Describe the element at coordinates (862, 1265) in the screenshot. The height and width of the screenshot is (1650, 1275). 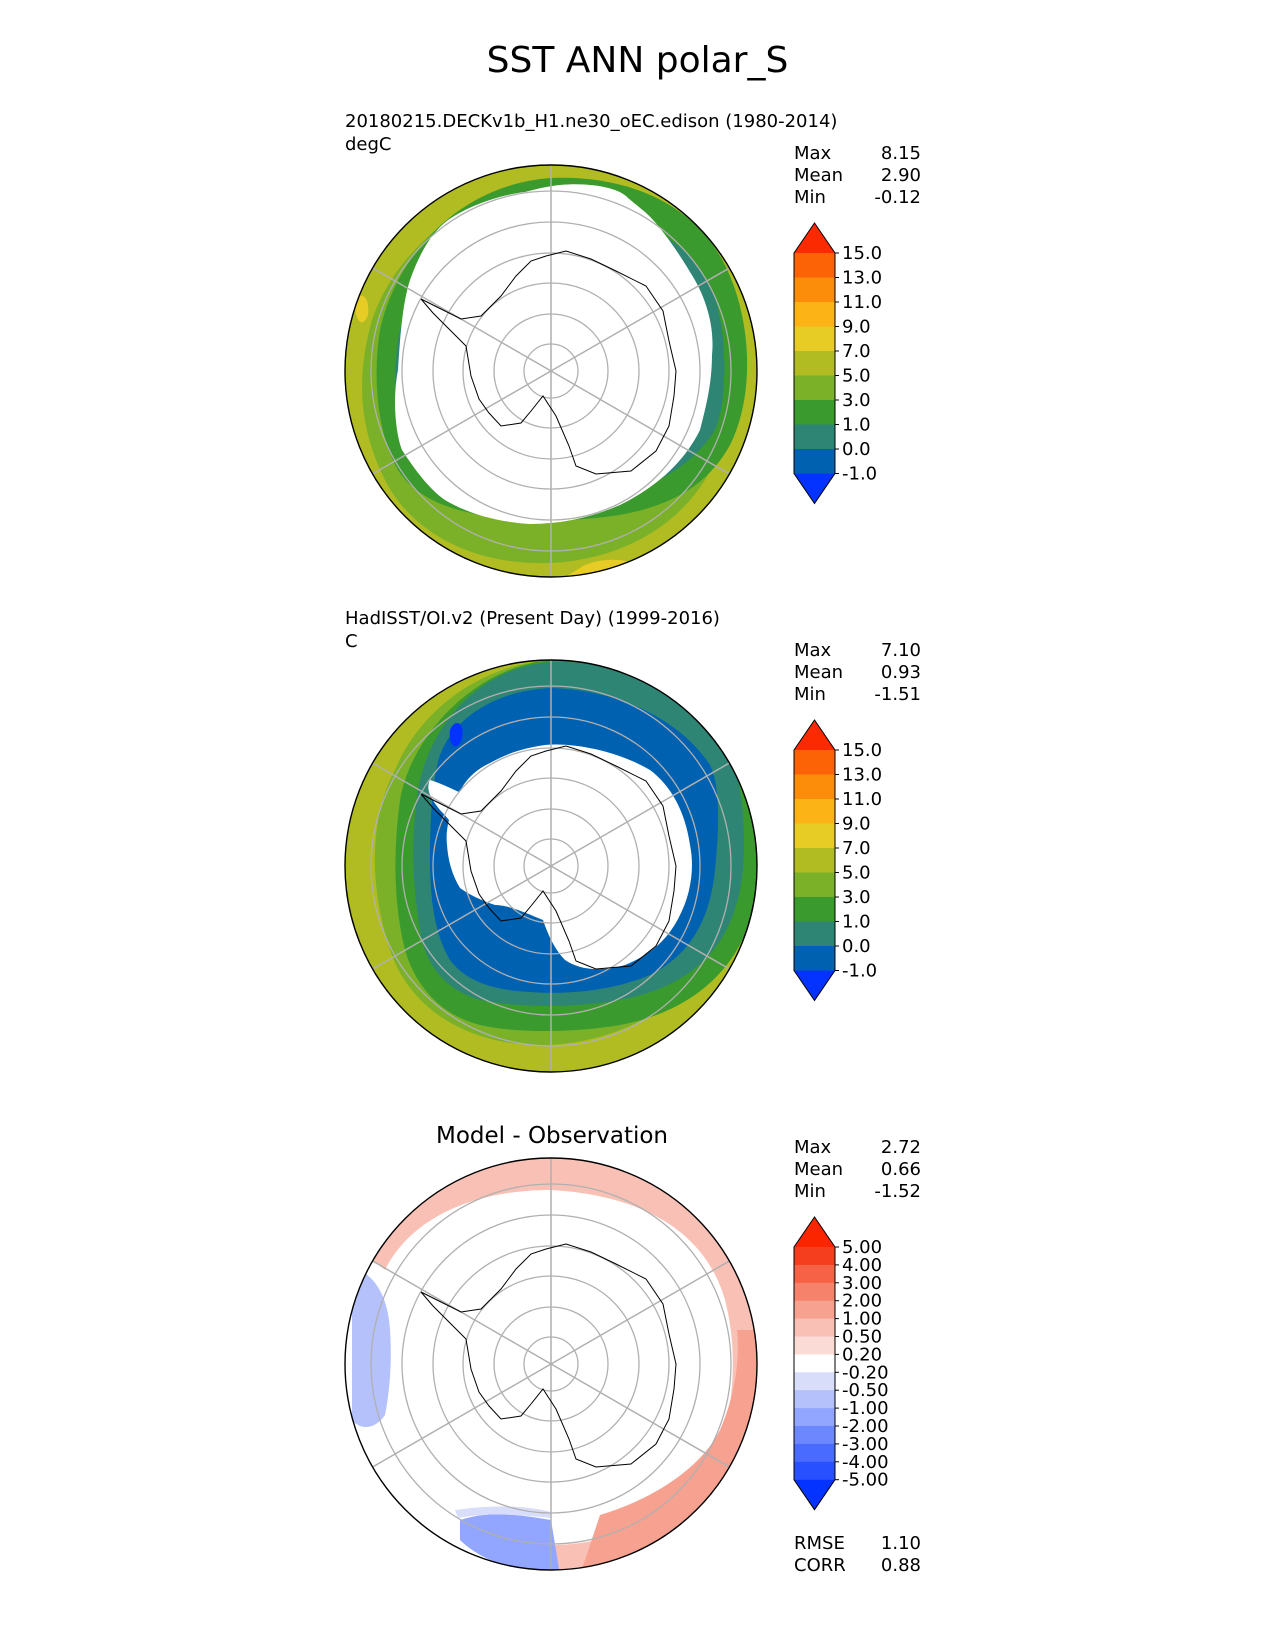
I see `colorbar-tick-label: 4.00` at that location.